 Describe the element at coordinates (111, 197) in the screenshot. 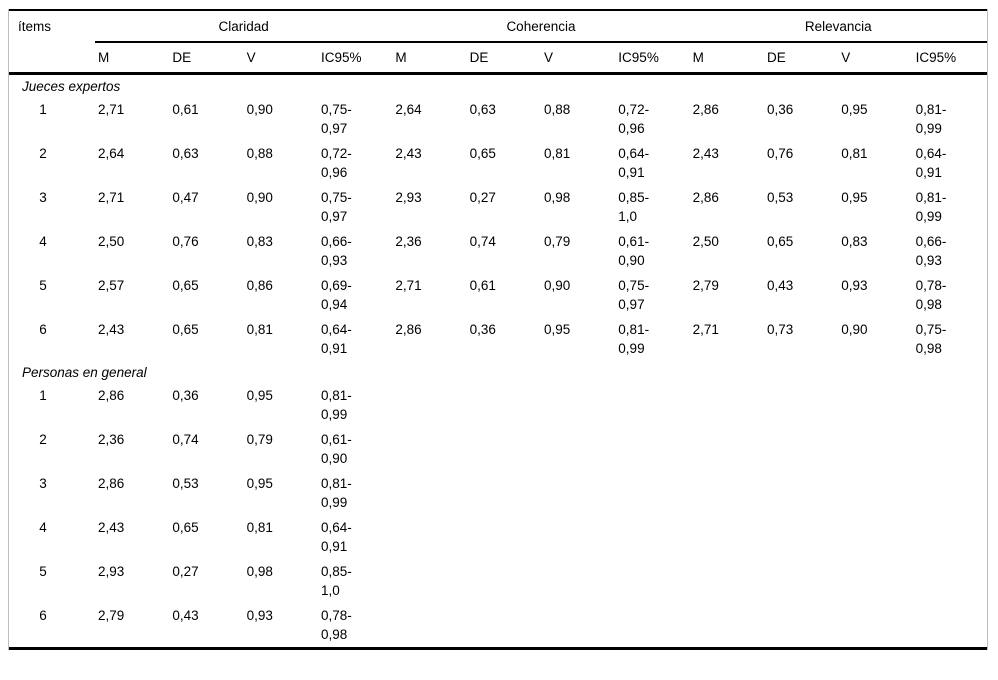

I see `cell-claridad-m: 2,71` at that location.